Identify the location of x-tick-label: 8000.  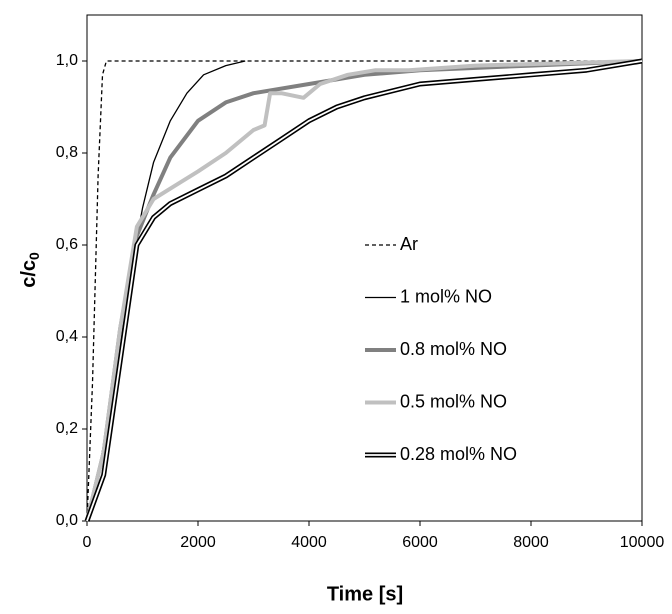
(531, 542).